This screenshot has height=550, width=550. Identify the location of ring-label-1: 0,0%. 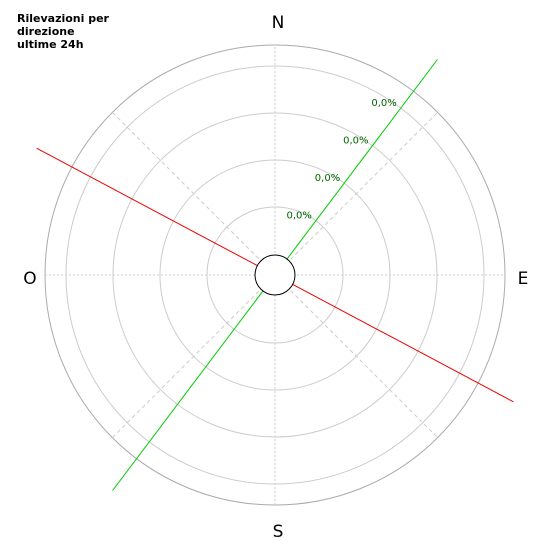
(299, 216).